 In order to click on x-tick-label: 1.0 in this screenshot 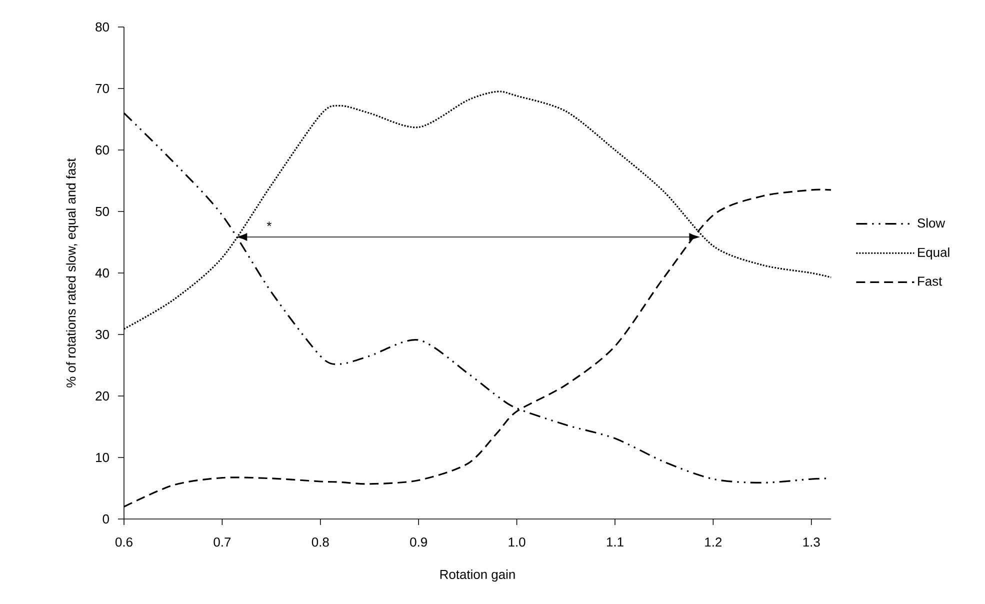, I will do `click(517, 542)`.